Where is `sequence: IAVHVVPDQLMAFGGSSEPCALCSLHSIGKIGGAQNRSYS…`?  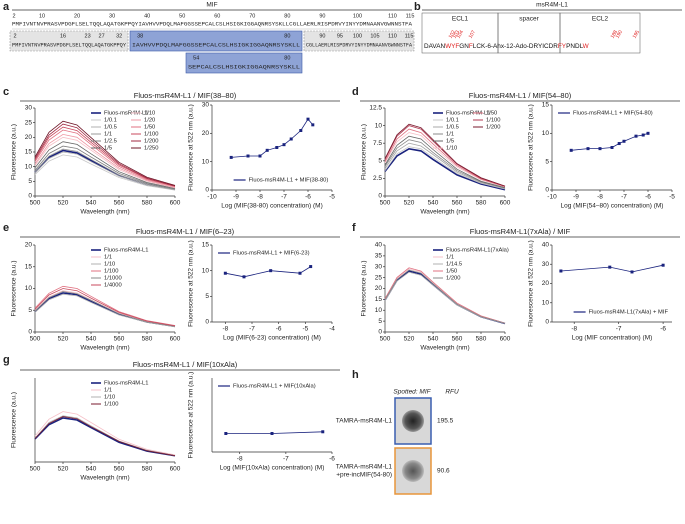
sequence: IAVHVVPDQLMAFGGSSEPCALCSLHSIGKIGGAQNRSYS… is located at coordinates (216, 45).